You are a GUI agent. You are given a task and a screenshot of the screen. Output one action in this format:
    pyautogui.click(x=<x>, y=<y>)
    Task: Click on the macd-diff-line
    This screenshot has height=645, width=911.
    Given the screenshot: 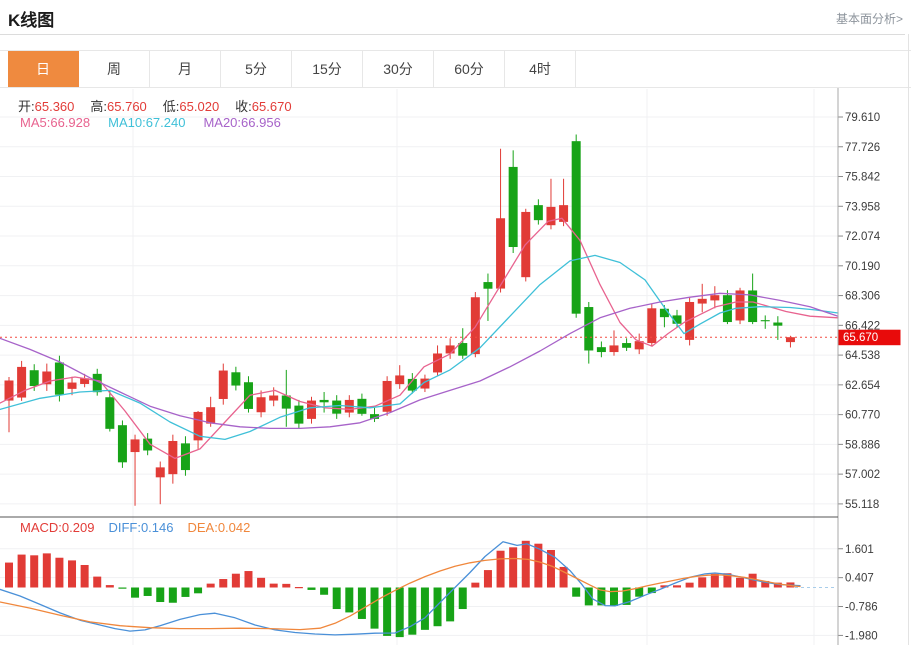 What is the action you would take?
    pyautogui.click(x=400, y=588)
    